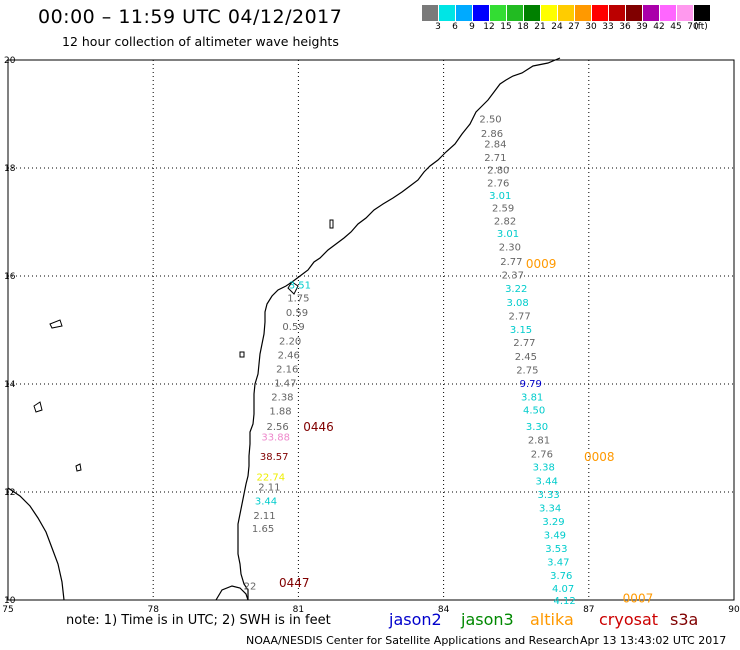 The width and height of the screenshot is (740, 650). I want to click on wave-height-reading: 2.16, so click(287, 369).